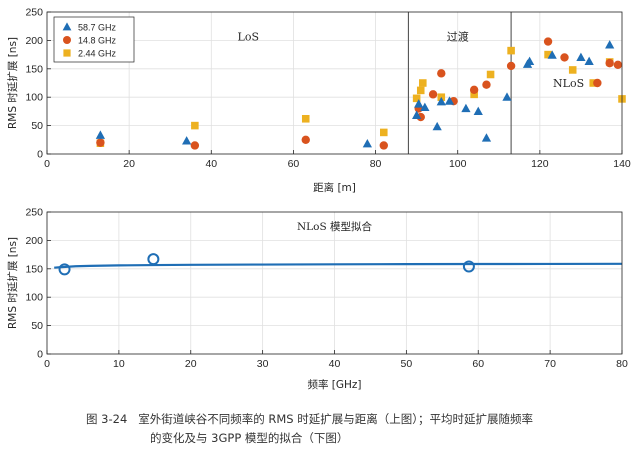 The width and height of the screenshot is (633, 456). I want to click on bottom-chart-annotation: NLoS 模型拟合, so click(335, 226).